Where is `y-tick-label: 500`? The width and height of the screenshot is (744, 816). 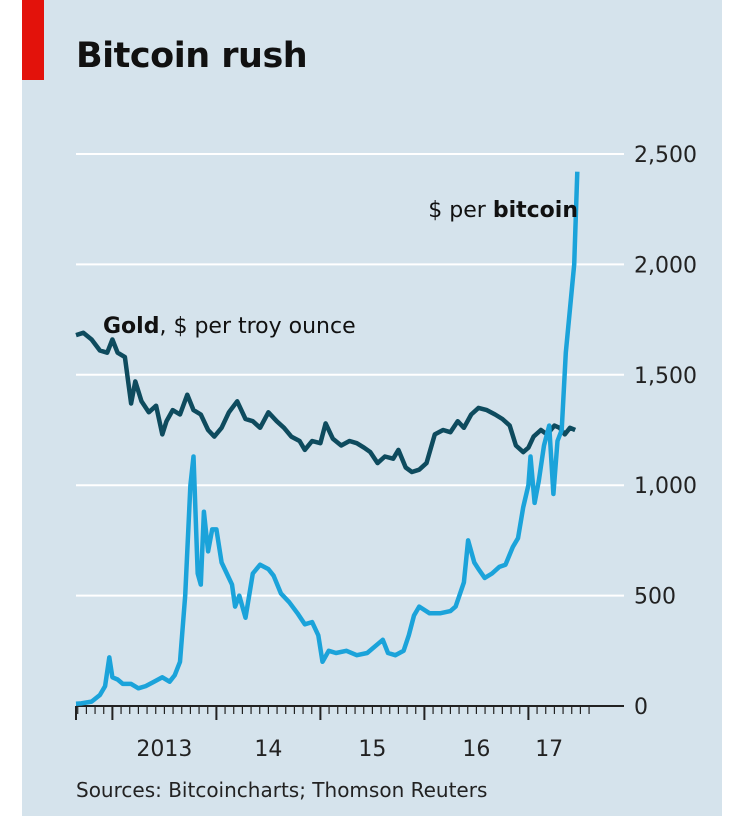 y-tick-label: 500 is located at coordinates (655, 597).